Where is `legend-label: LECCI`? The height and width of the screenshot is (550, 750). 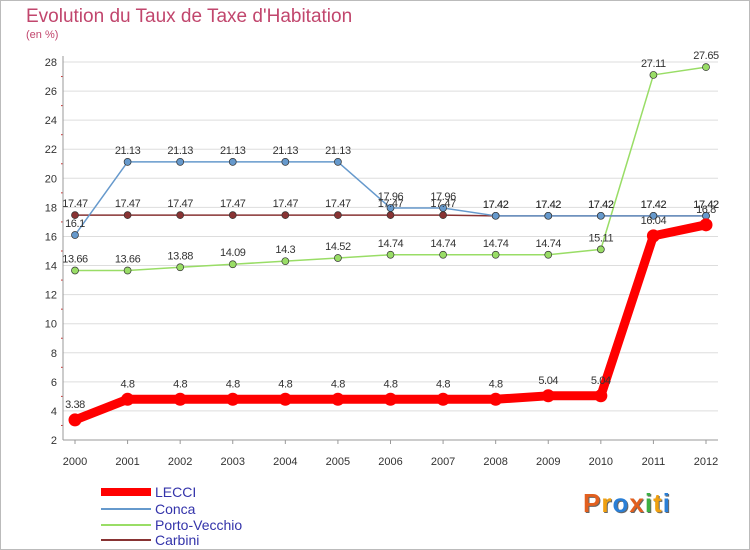 legend-label: LECCI is located at coordinates (175, 492).